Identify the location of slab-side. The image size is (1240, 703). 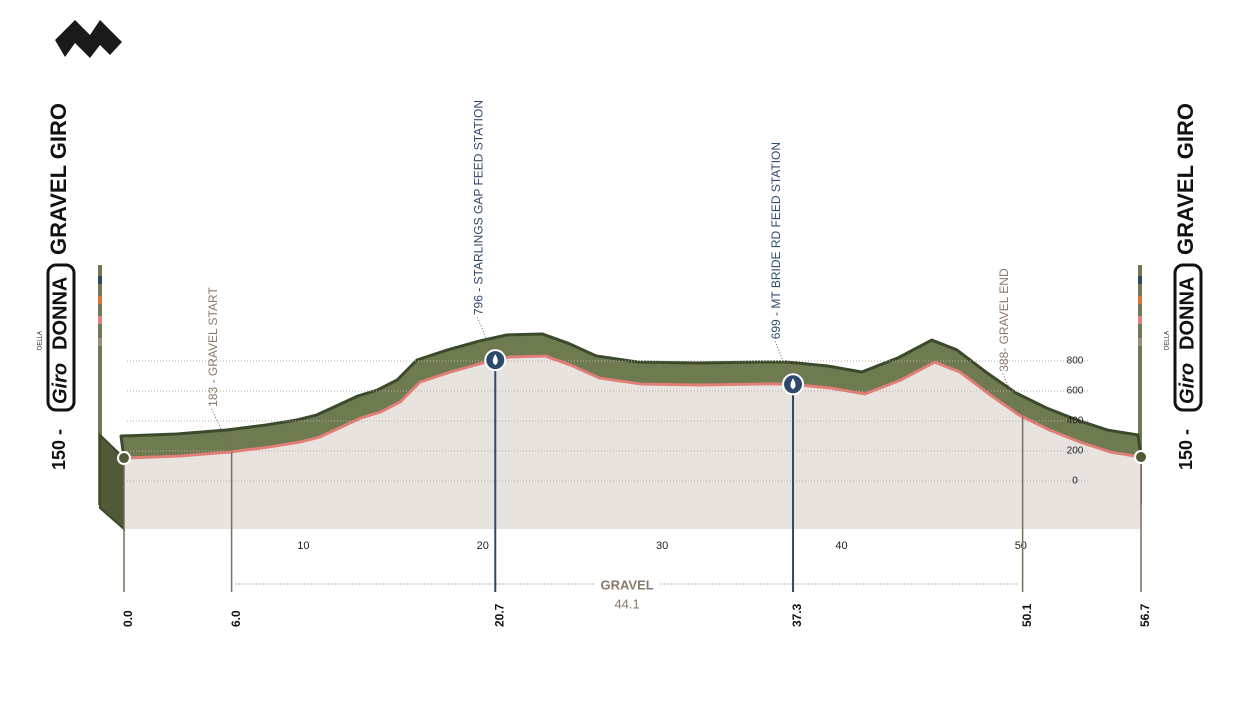
(112, 482).